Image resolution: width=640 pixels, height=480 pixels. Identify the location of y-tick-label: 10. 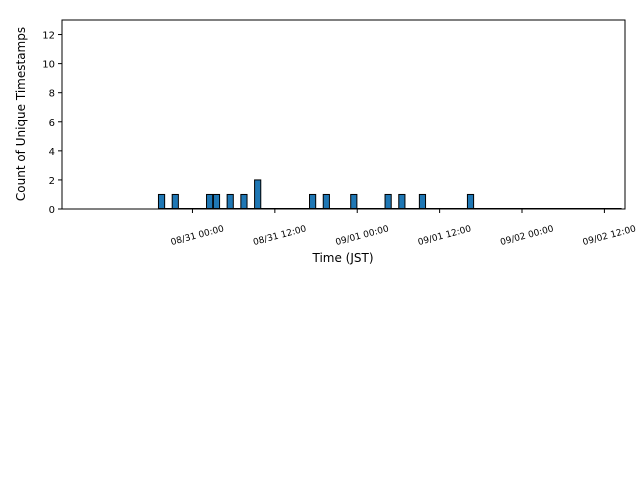
(48, 65).